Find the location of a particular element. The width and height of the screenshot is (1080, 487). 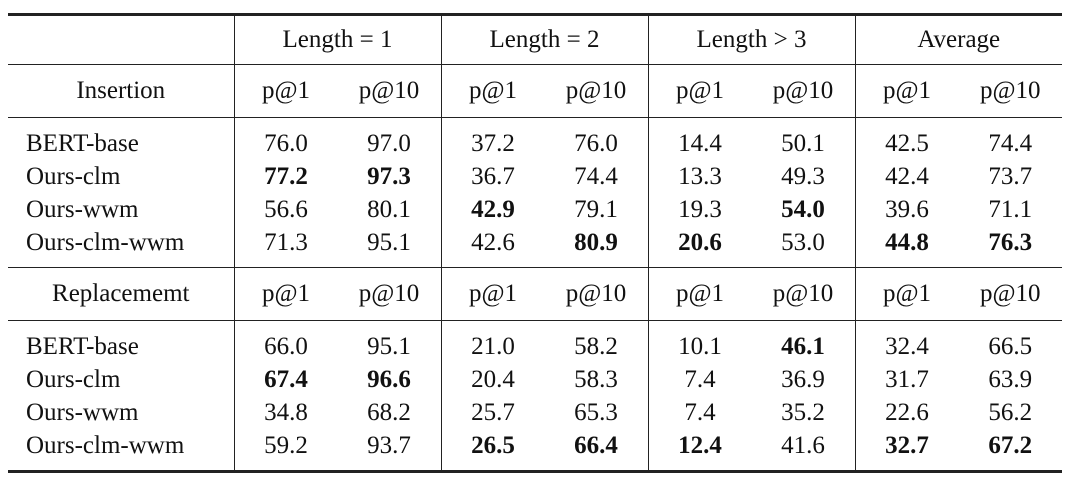

value: 32.4 is located at coordinates (907, 346).